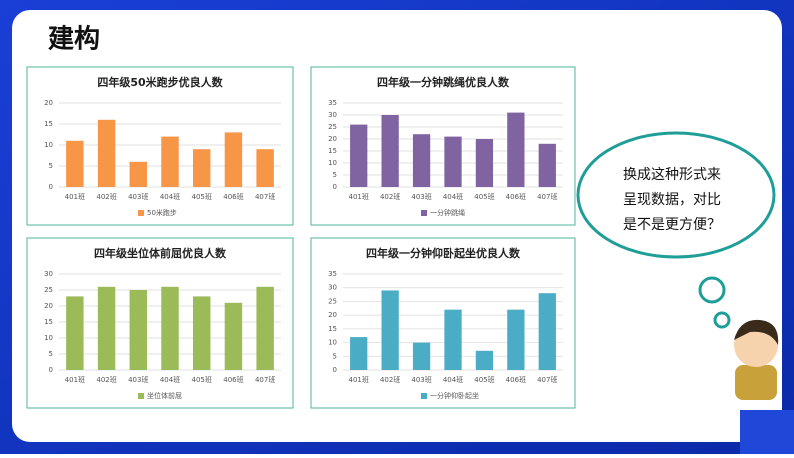 The image size is (794, 458). Describe the element at coordinates (160, 82) in the screenshot. I see `chart-title: 四年级50米跑步优良人数` at that location.